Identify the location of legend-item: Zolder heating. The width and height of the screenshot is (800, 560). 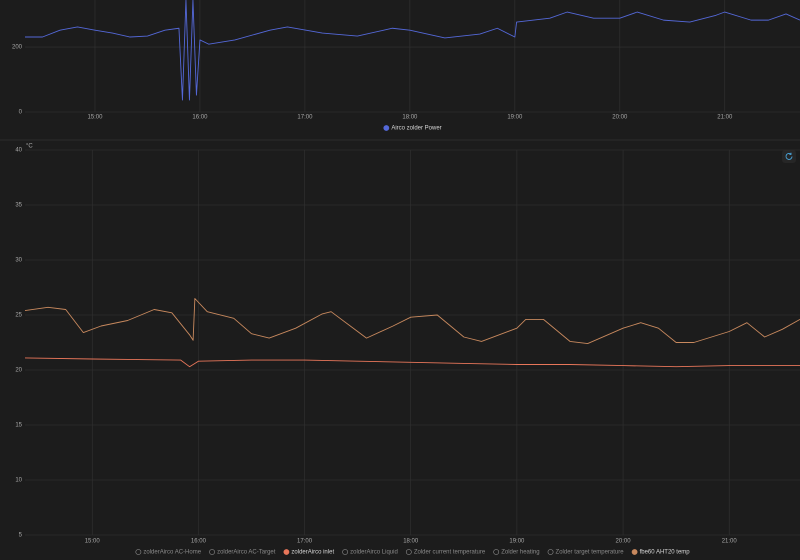
(516, 552).